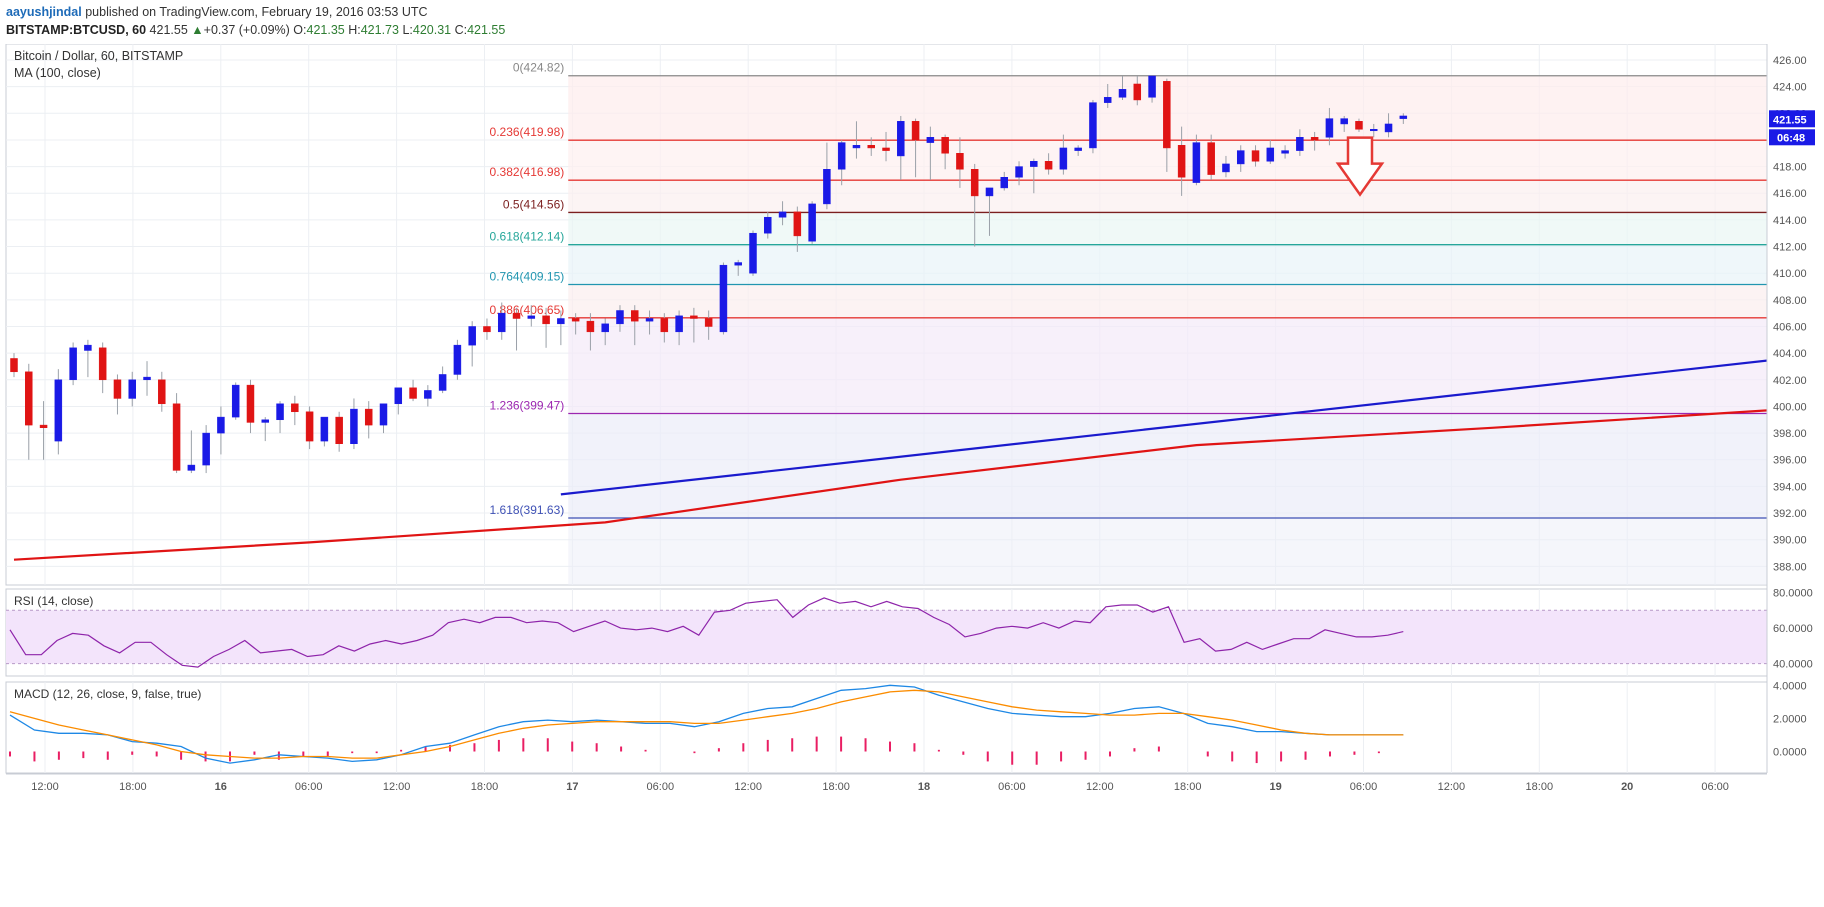 The width and height of the screenshot is (1824, 907). Describe the element at coordinates (98, 56) in the screenshot. I see `main-title: Bitcoin / Dollar, 60, BITSTAMP` at that location.